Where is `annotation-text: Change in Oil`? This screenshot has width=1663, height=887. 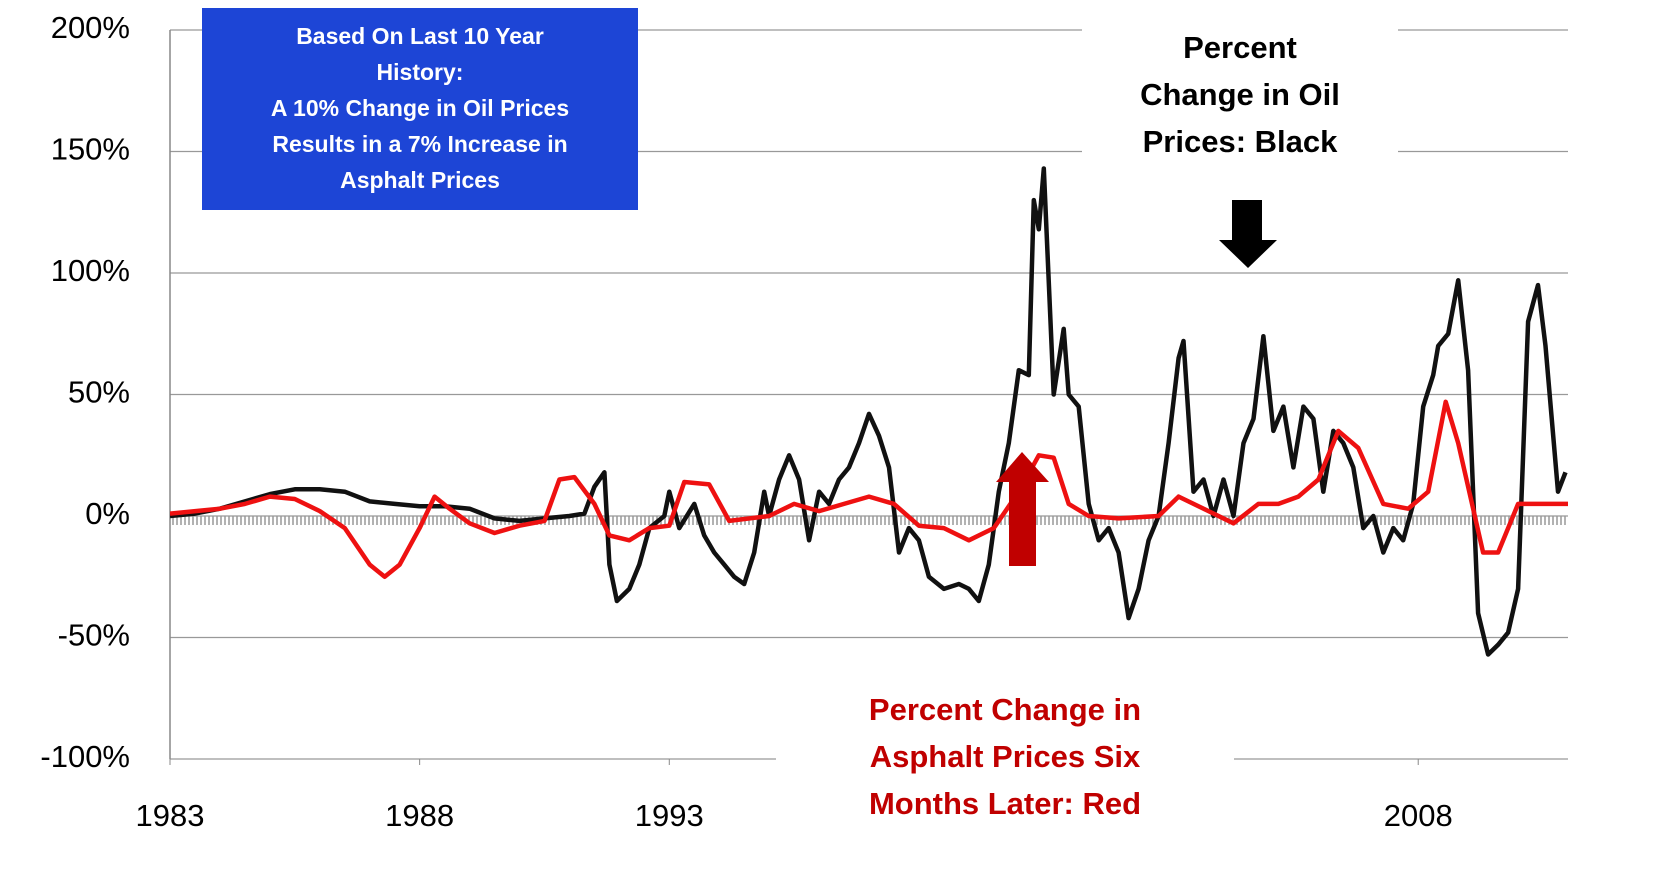
annotation-text: Change in Oil is located at coordinates (1240, 94).